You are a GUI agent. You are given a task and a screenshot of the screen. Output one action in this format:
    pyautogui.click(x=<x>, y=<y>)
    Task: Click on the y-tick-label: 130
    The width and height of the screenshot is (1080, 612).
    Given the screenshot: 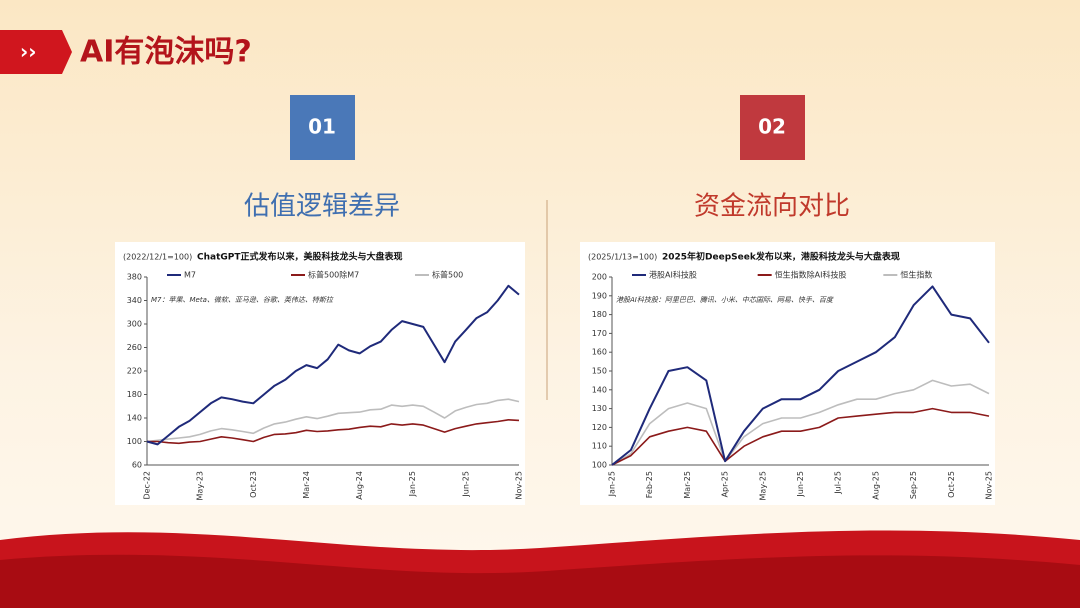 What is the action you would take?
    pyautogui.click(x=599, y=408)
    